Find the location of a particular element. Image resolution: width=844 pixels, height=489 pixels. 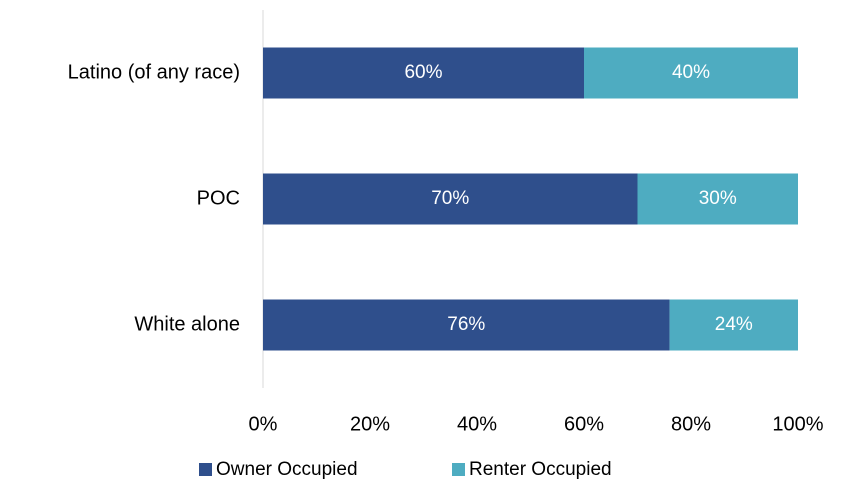

x-tick-label: 40% is located at coordinates (477, 424).